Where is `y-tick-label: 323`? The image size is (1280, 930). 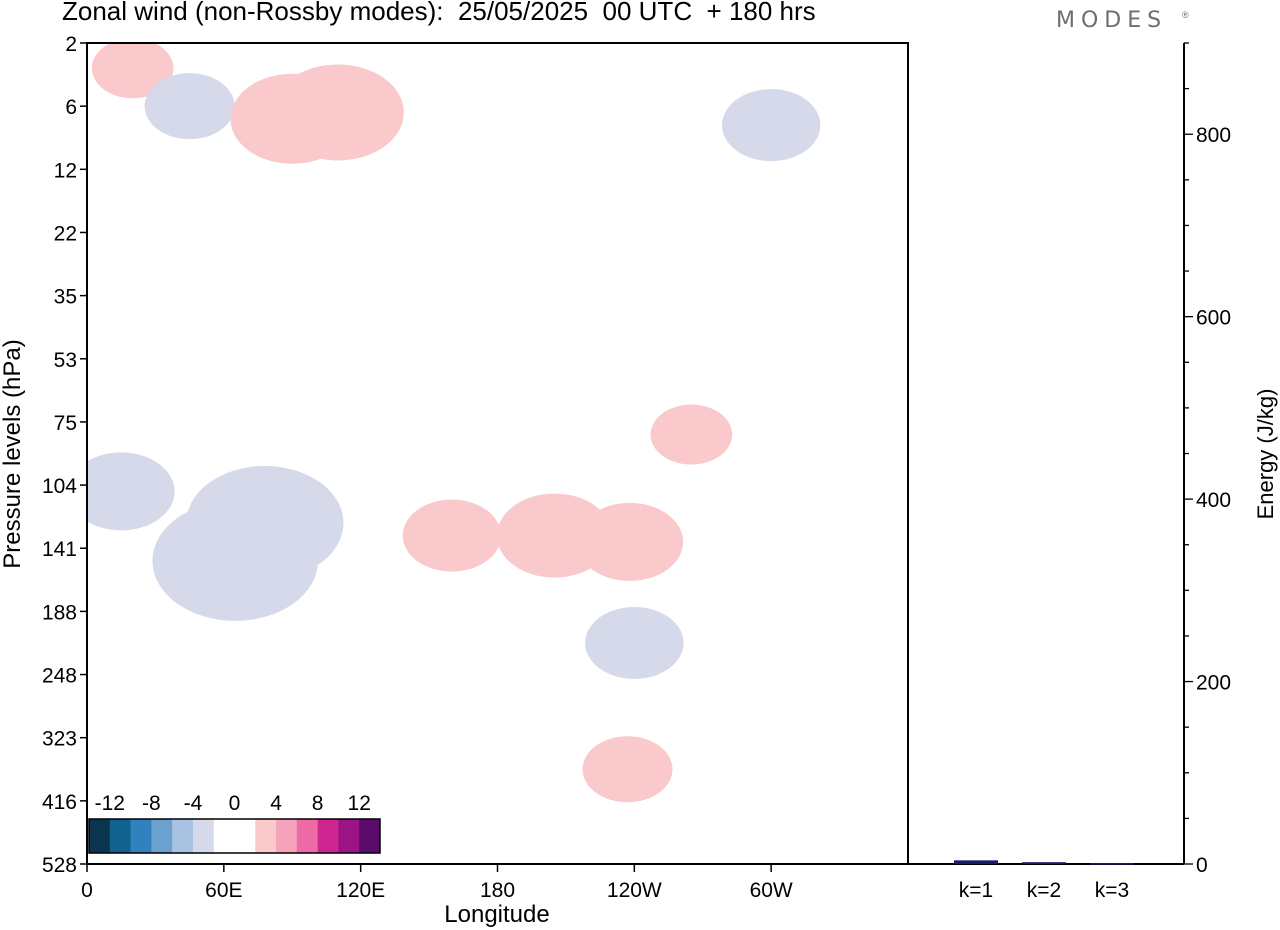 y-tick-label: 323 is located at coordinates (59, 739).